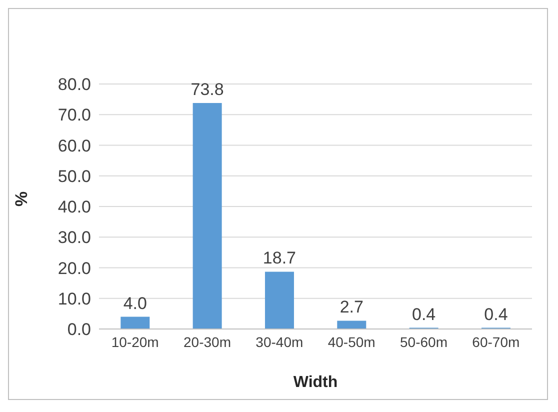  Describe the element at coordinates (74, 176) in the screenshot. I see `y-tick-label: 50.0` at that location.